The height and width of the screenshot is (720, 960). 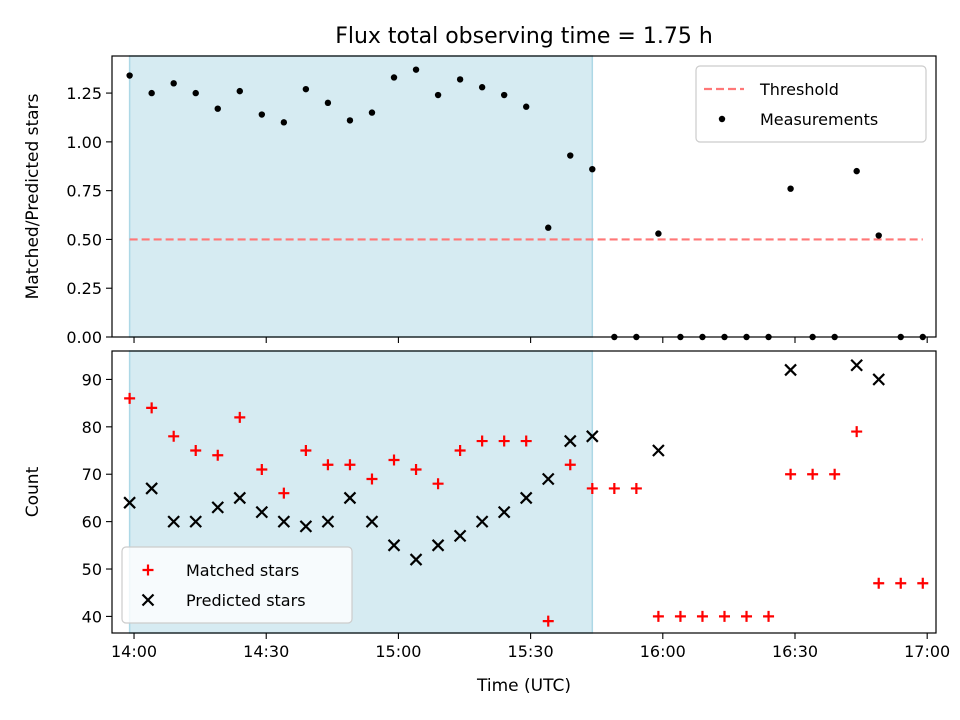 What do you see at coordinates (523, 686) in the screenshot?
I see `x-axis-label: Time (UTC)` at bounding box center [523, 686].